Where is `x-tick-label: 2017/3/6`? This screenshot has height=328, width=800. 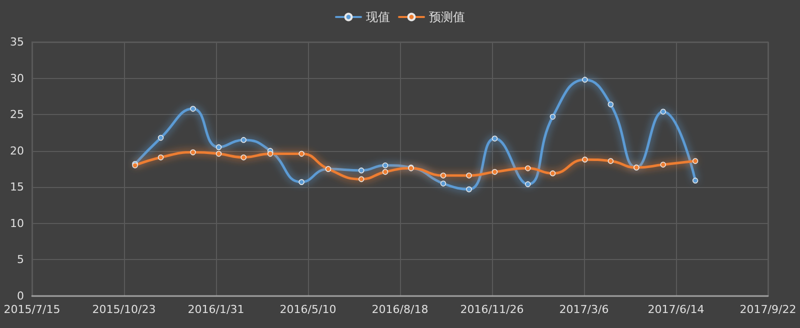 x-tick-label: 2017/3/6 is located at coordinates (584, 309).